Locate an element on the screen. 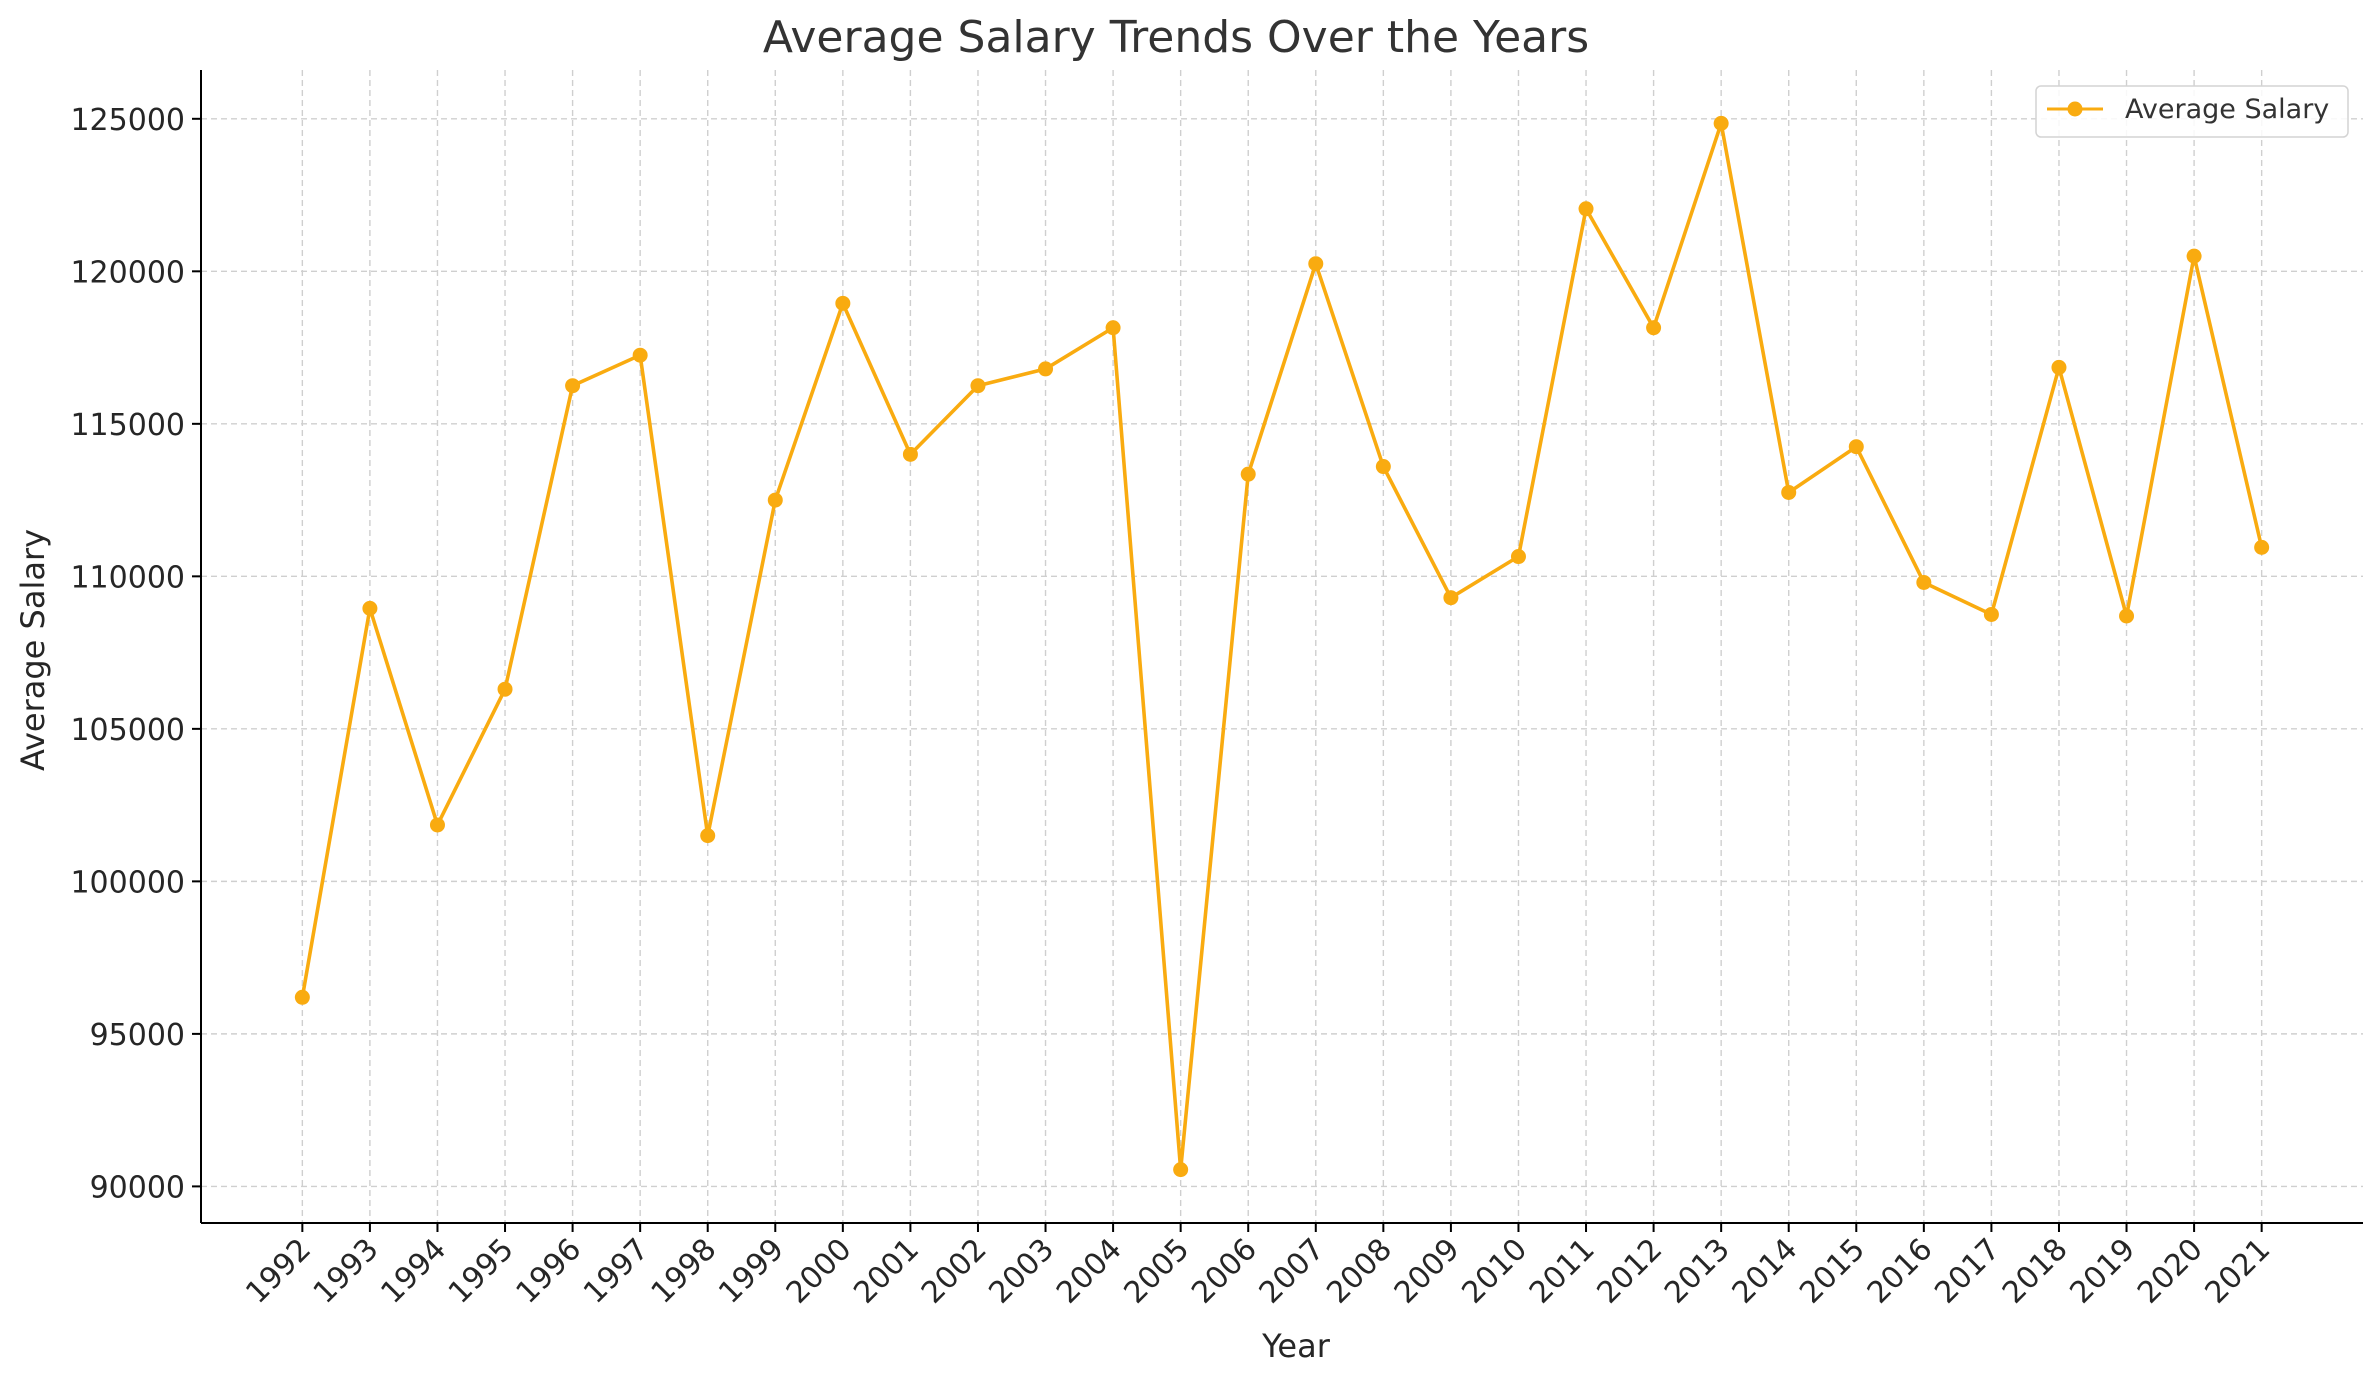 Image resolution: width=2379 pixels, height=1380 pixels. x-tick-label: 2015 is located at coordinates (1832, 1271).